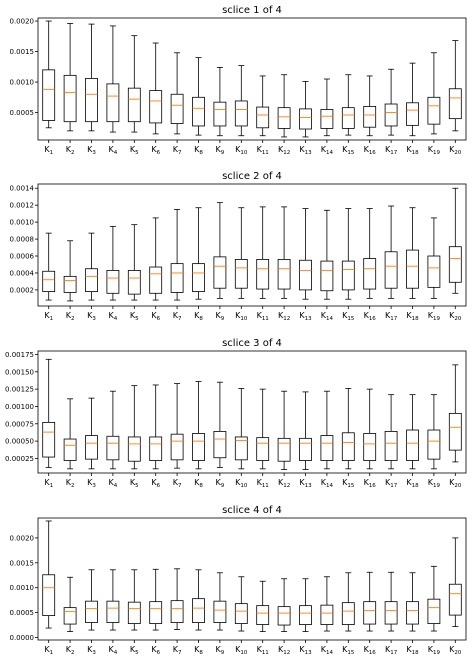 This screenshot has height=659, width=474. Describe the element at coordinates (391, 102) in the screenshot. I see `box-k17` at that location.